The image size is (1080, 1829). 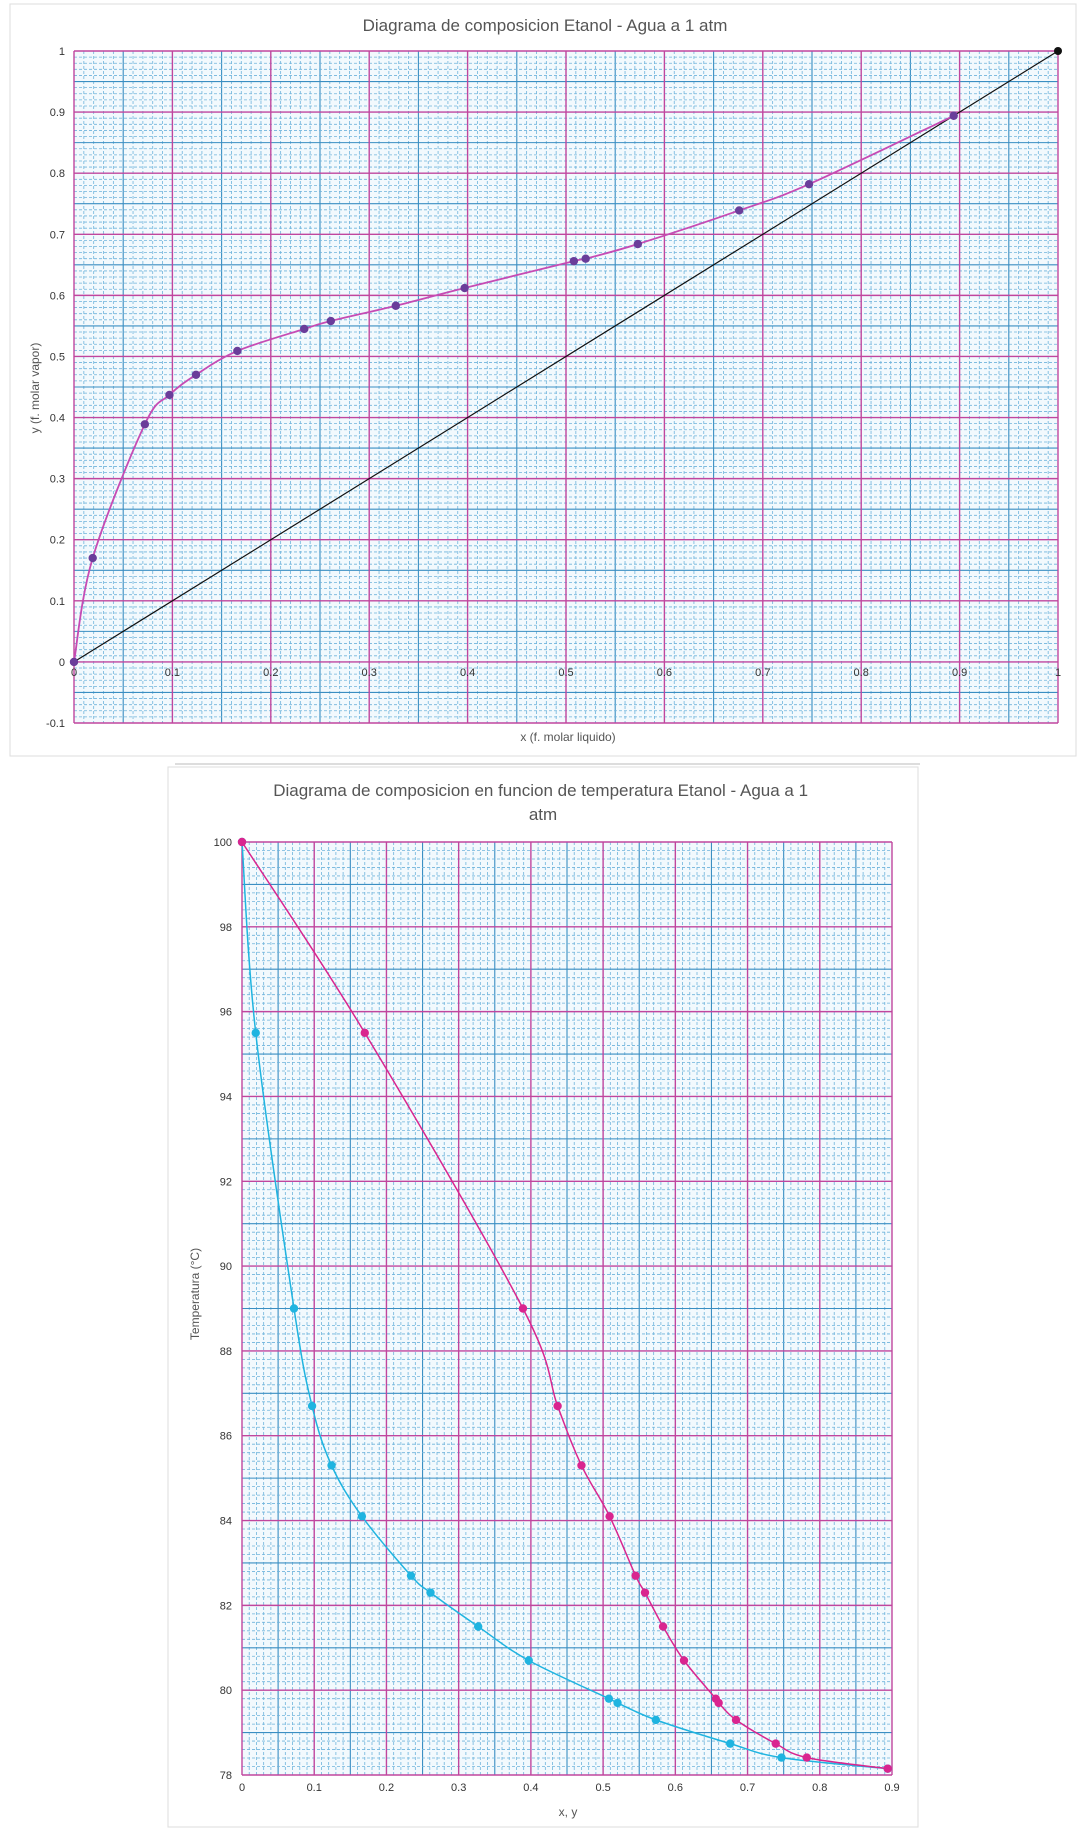 What do you see at coordinates (223, 843) in the screenshot?
I see `y-tick-label: 100` at bounding box center [223, 843].